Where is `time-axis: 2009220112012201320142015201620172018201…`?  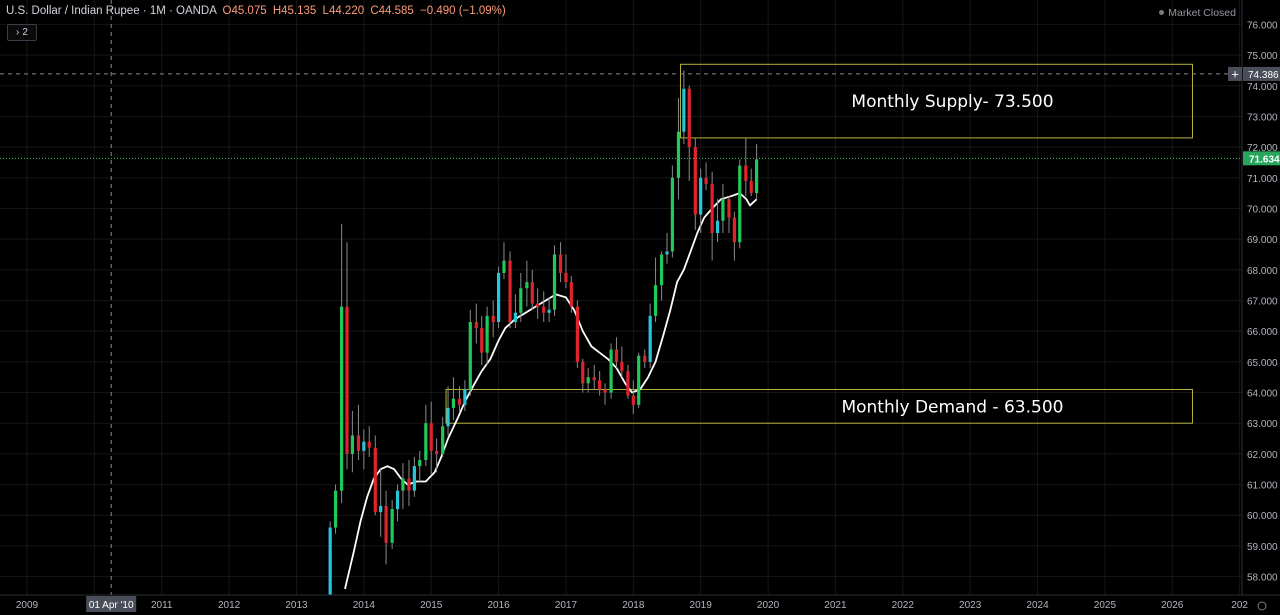 time-axis: 2009220112012201320142015201620172018201… is located at coordinates (640, 604).